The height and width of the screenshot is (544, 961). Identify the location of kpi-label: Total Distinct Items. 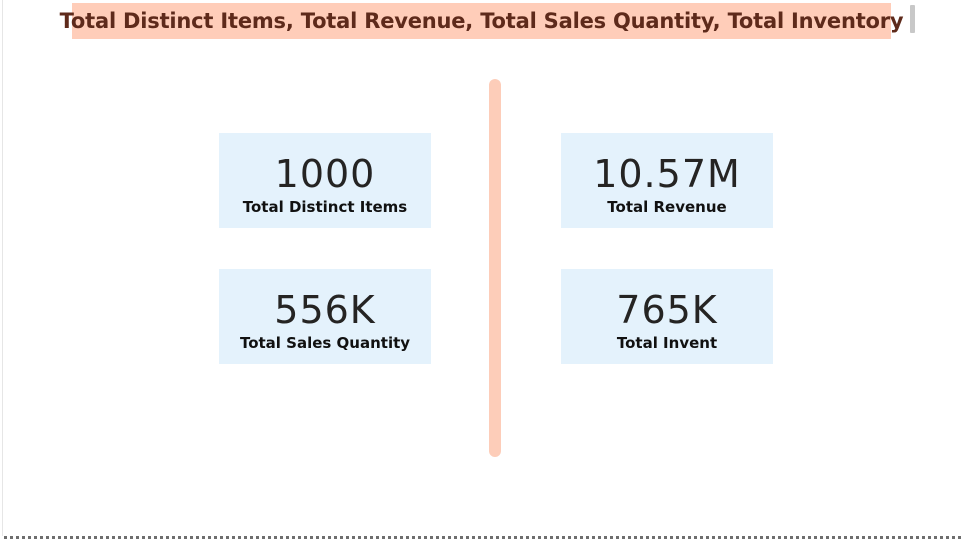
(325, 207).